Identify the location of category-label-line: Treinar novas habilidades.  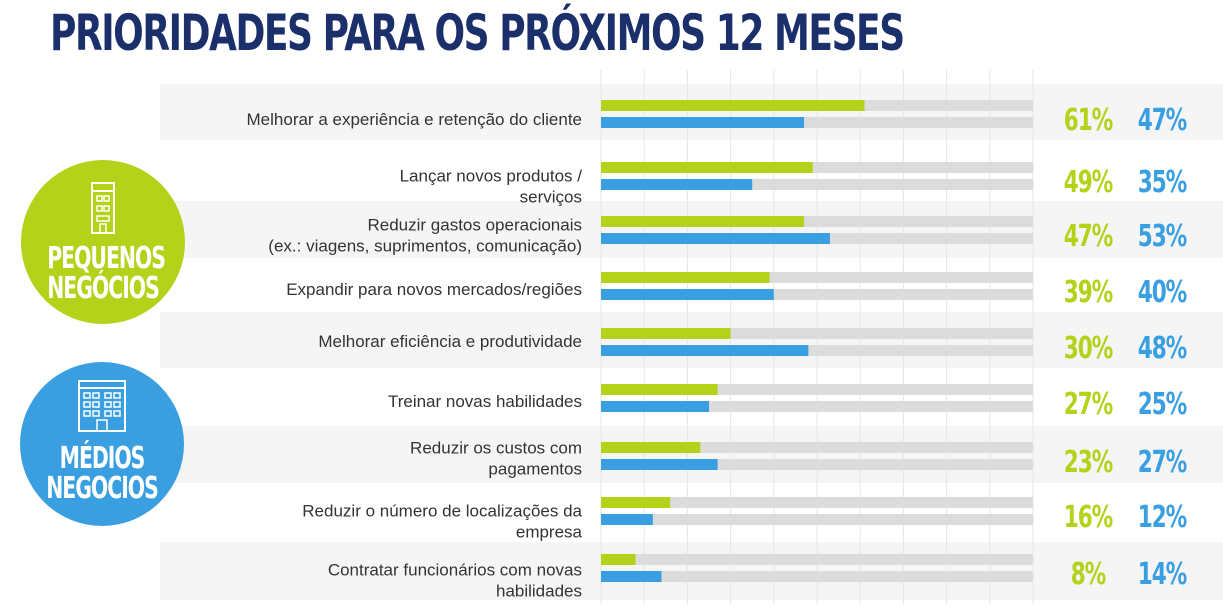
(485, 401).